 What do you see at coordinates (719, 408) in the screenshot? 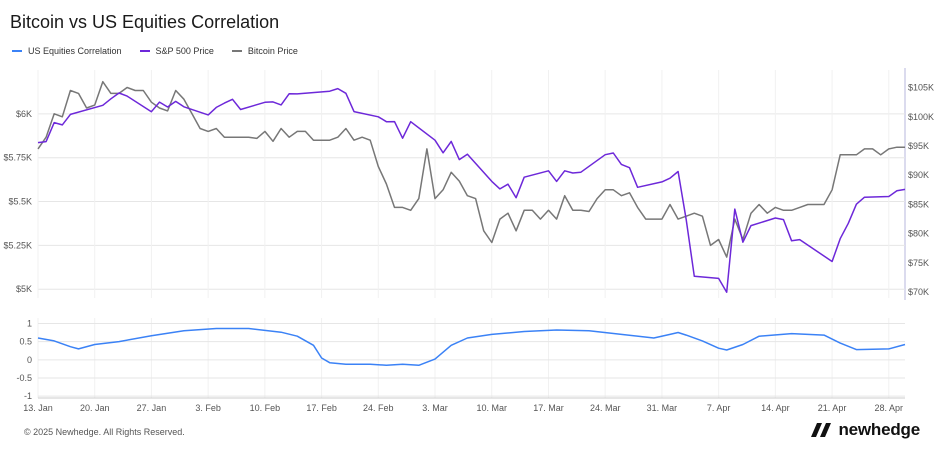
I see `x-axis-tick: 7. Apr` at bounding box center [719, 408].